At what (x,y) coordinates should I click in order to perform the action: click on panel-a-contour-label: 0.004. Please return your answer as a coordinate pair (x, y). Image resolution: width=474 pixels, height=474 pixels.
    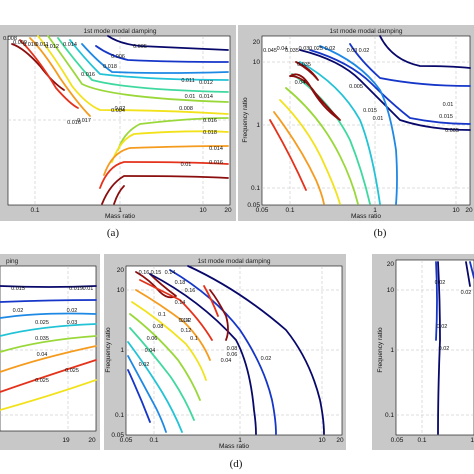
    Looking at the image, I should click on (118, 111).